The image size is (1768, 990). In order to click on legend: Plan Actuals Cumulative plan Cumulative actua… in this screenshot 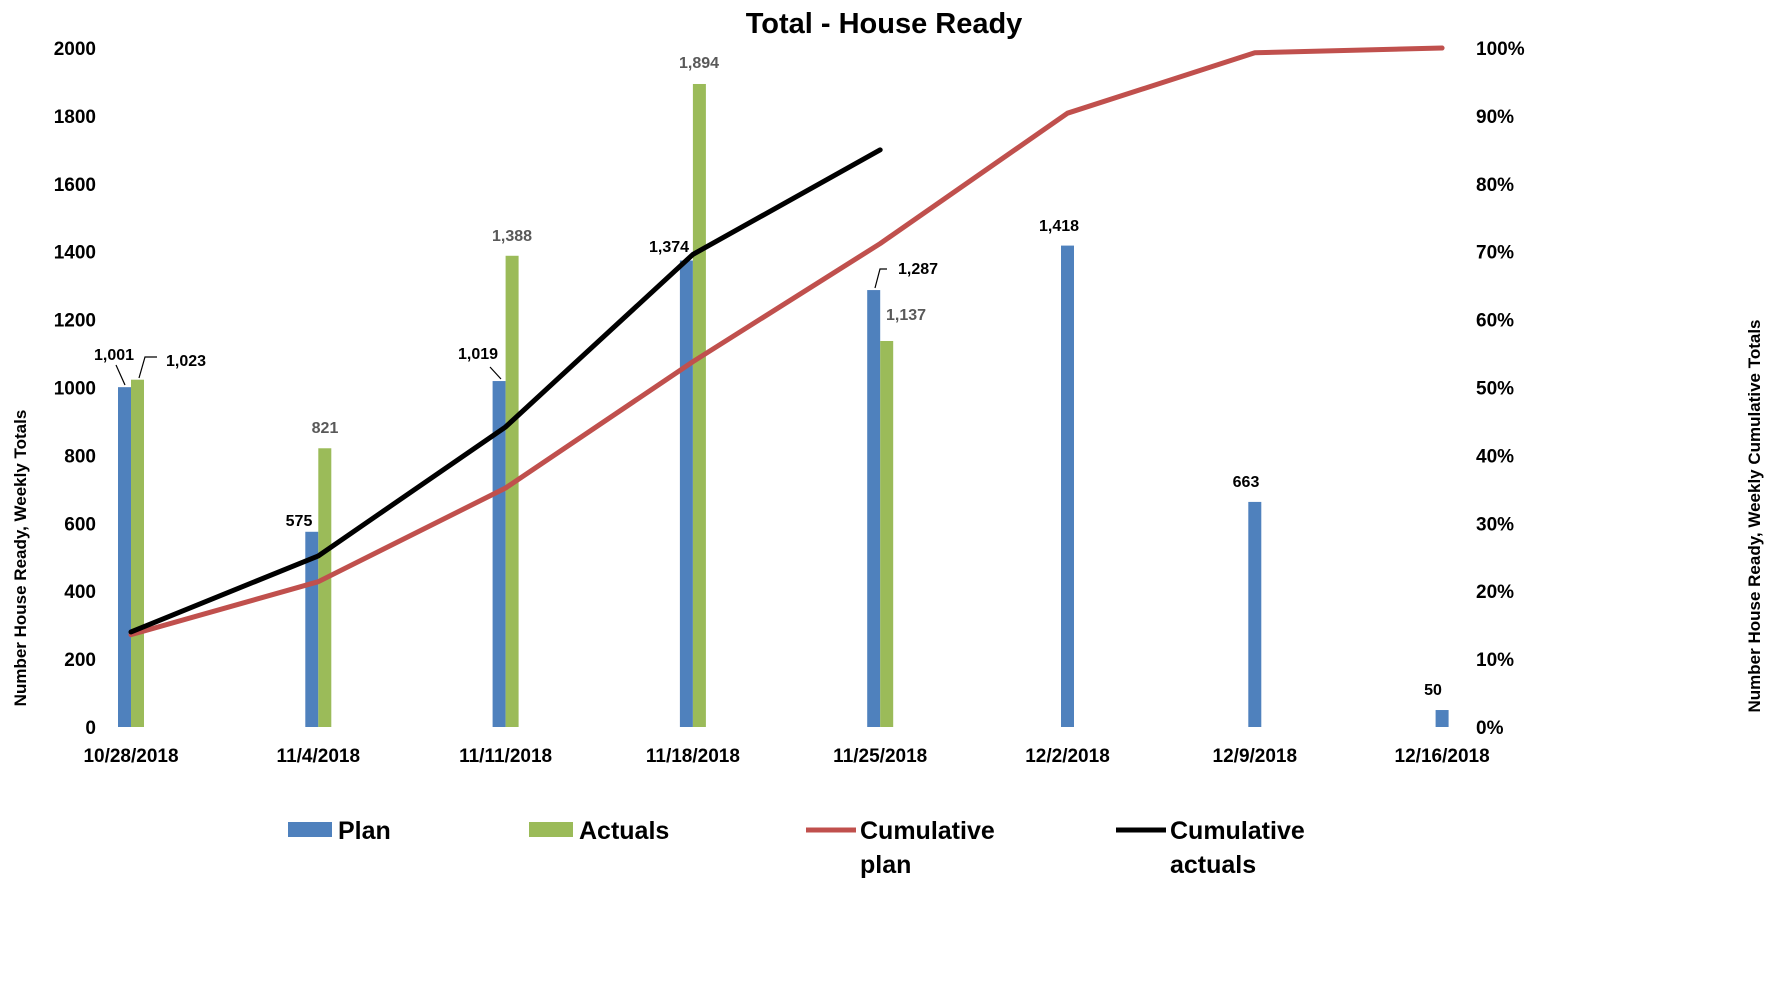, I will do `click(796, 848)`.